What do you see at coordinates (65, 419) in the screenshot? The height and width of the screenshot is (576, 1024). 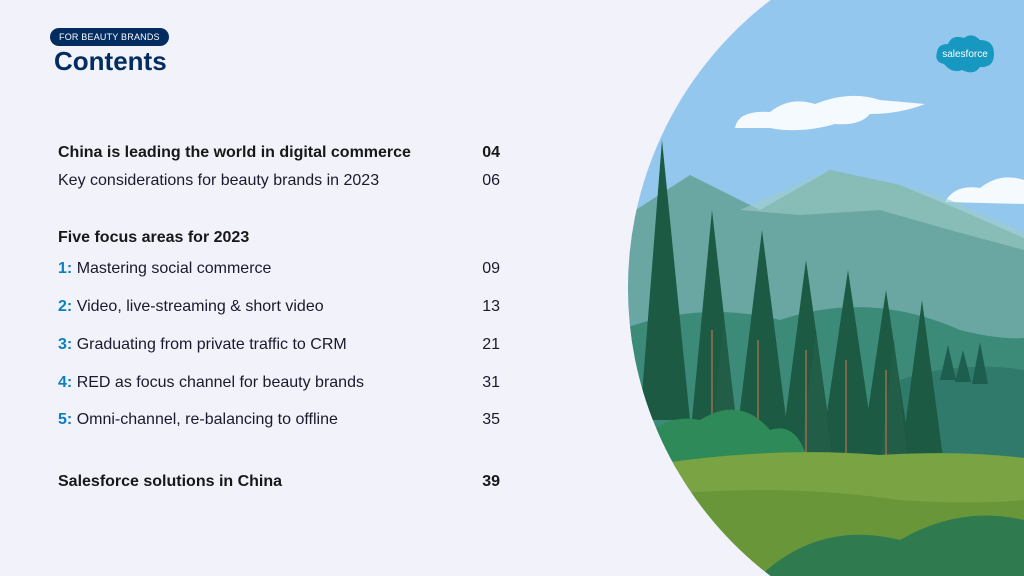 I see `toc-entry-number: 5:` at bounding box center [65, 419].